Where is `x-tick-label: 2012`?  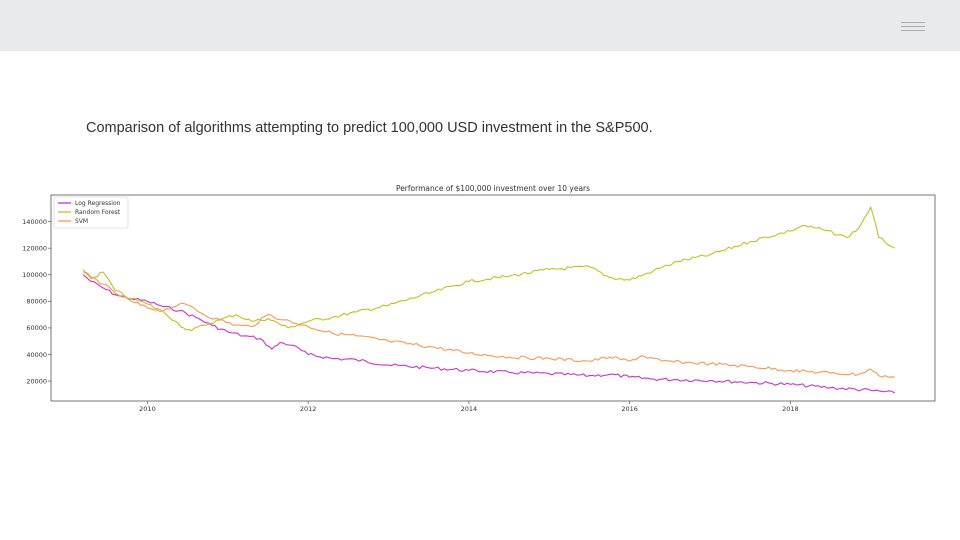
x-tick-label: 2012 is located at coordinates (308, 409).